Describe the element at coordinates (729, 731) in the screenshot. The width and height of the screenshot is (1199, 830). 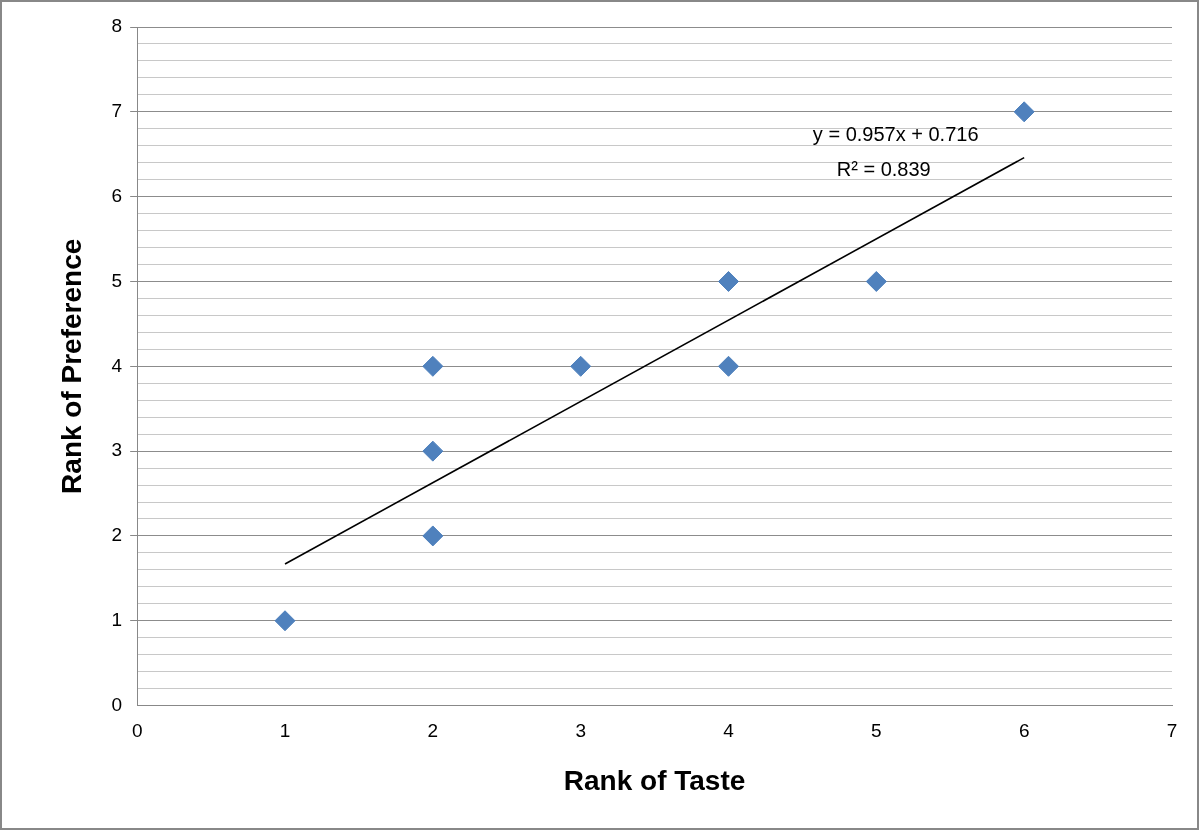
I see `x-tick-label: 4` at that location.